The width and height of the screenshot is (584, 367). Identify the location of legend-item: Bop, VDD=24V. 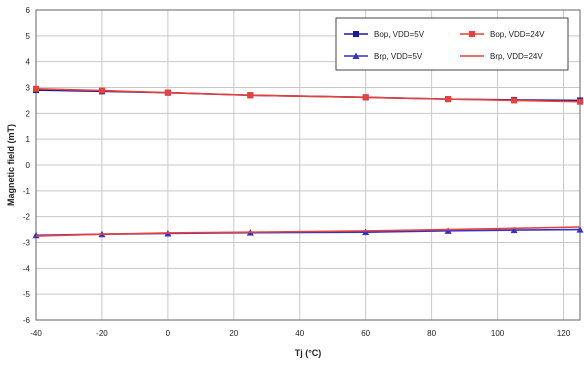
(502, 34).